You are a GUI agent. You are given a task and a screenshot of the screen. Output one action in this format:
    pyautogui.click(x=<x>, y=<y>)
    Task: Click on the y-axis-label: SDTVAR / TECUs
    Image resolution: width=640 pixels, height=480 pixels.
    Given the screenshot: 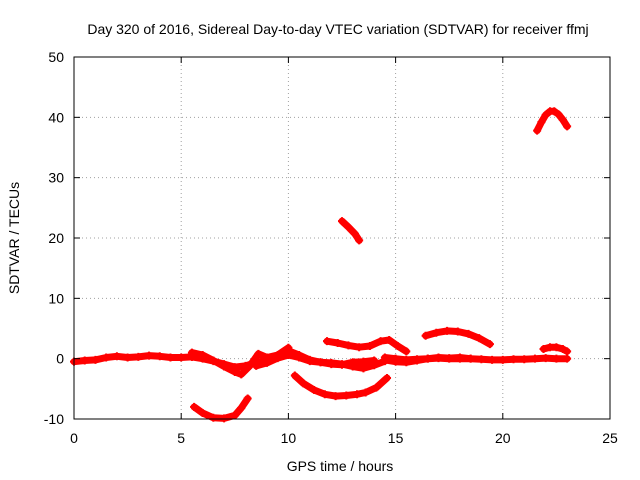 What is the action you would take?
    pyautogui.click(x=14, y=238)
    